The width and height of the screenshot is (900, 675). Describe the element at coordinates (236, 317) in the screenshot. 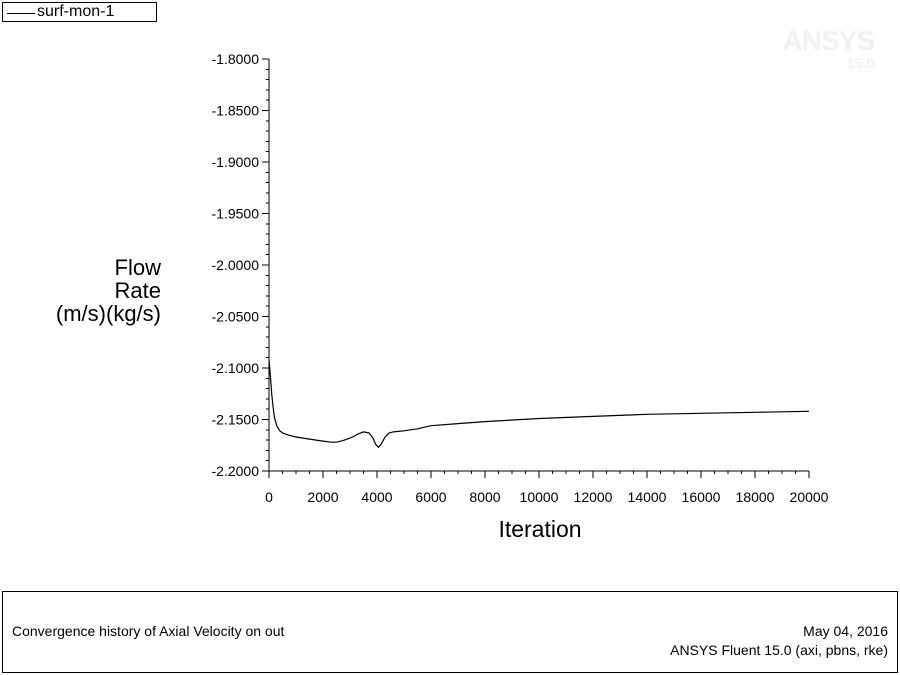

I see `y-tick-label: -2.0500` at that location.